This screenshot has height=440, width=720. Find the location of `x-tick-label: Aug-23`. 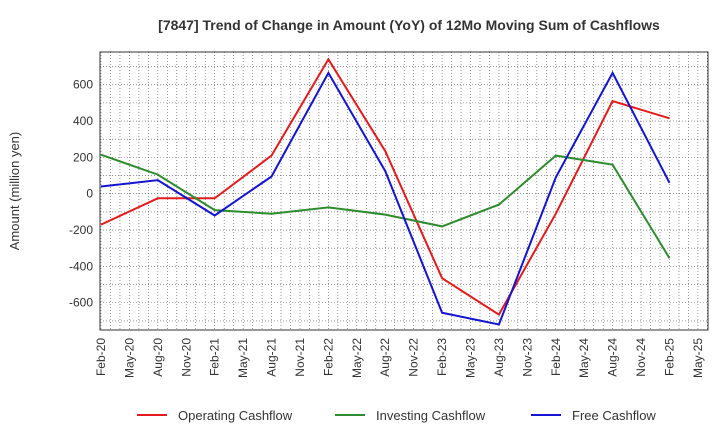

x-tick-label: Aug-23 is located at coordinates (499, 357).